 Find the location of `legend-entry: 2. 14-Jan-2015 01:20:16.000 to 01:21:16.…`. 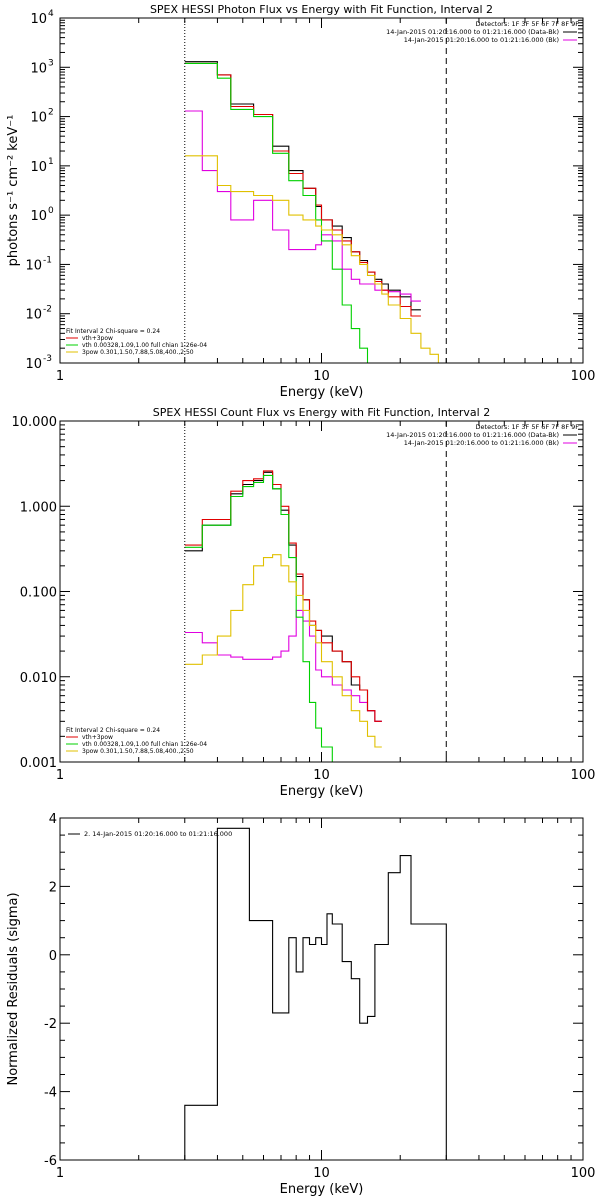

legend-entry: 2. 14-Jan-2015 01:20:16.000 to 01:21:16.… is located at coordinates (158, 834).